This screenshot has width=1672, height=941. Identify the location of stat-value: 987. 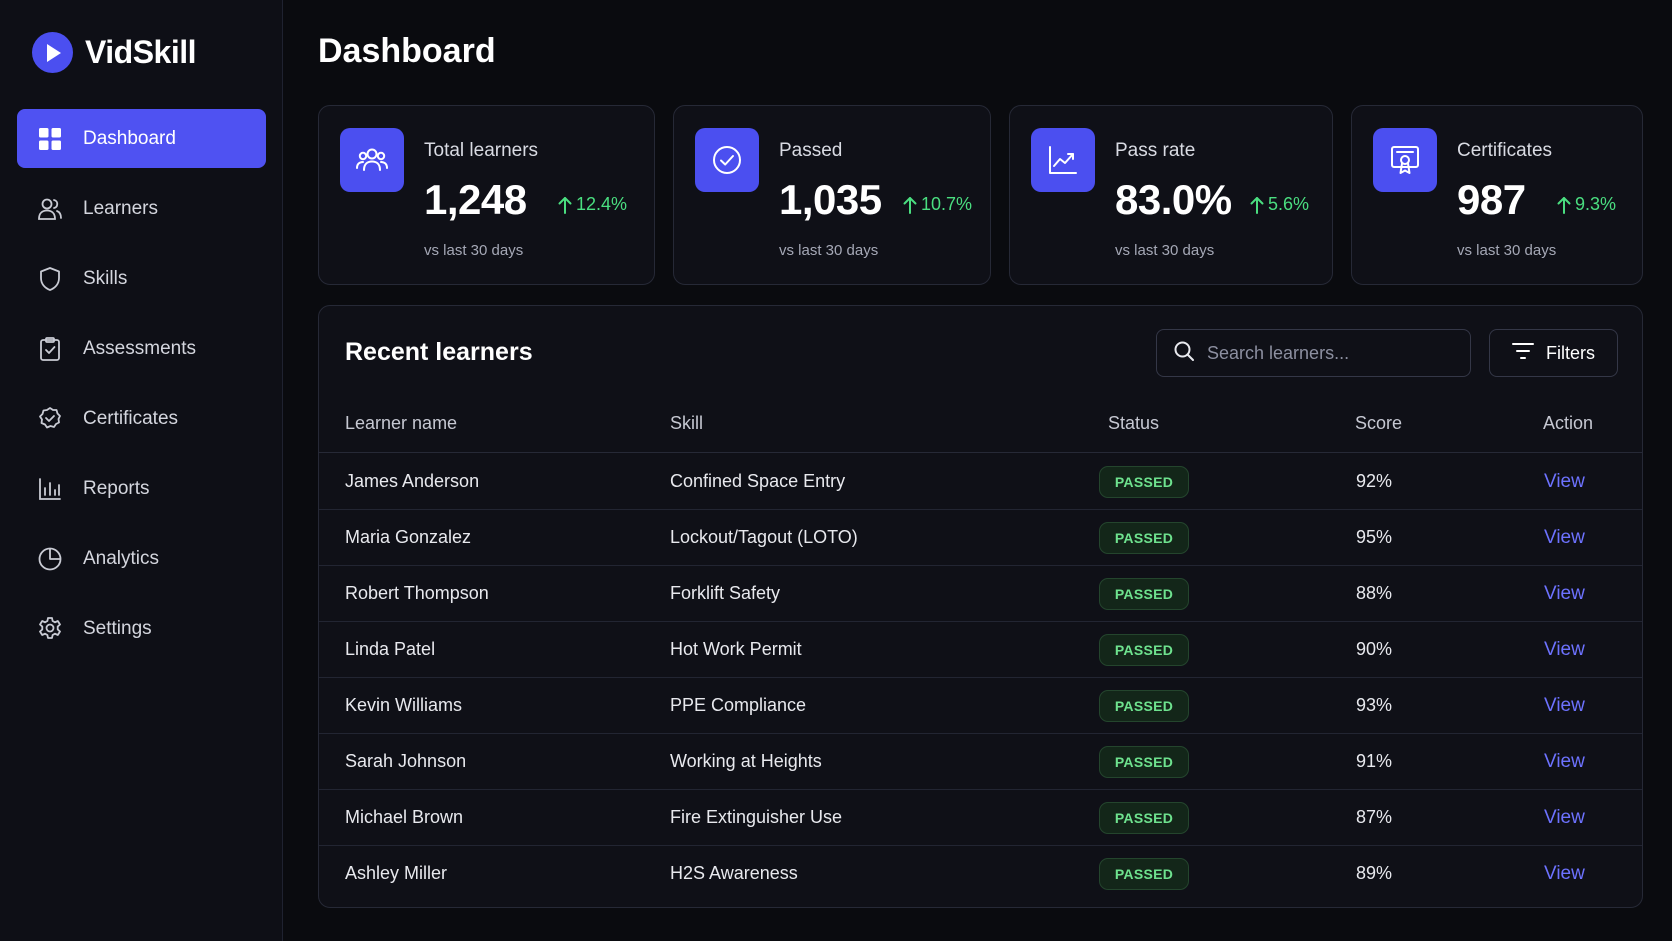
(1491, 199).